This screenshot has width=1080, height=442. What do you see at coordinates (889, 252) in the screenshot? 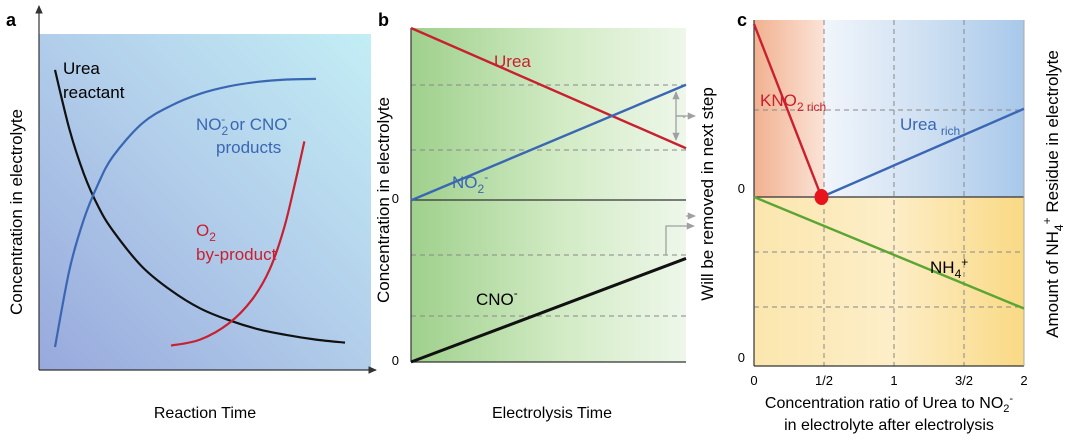
I see `panel-c-nh4-line` at bounding box center [889, 252].